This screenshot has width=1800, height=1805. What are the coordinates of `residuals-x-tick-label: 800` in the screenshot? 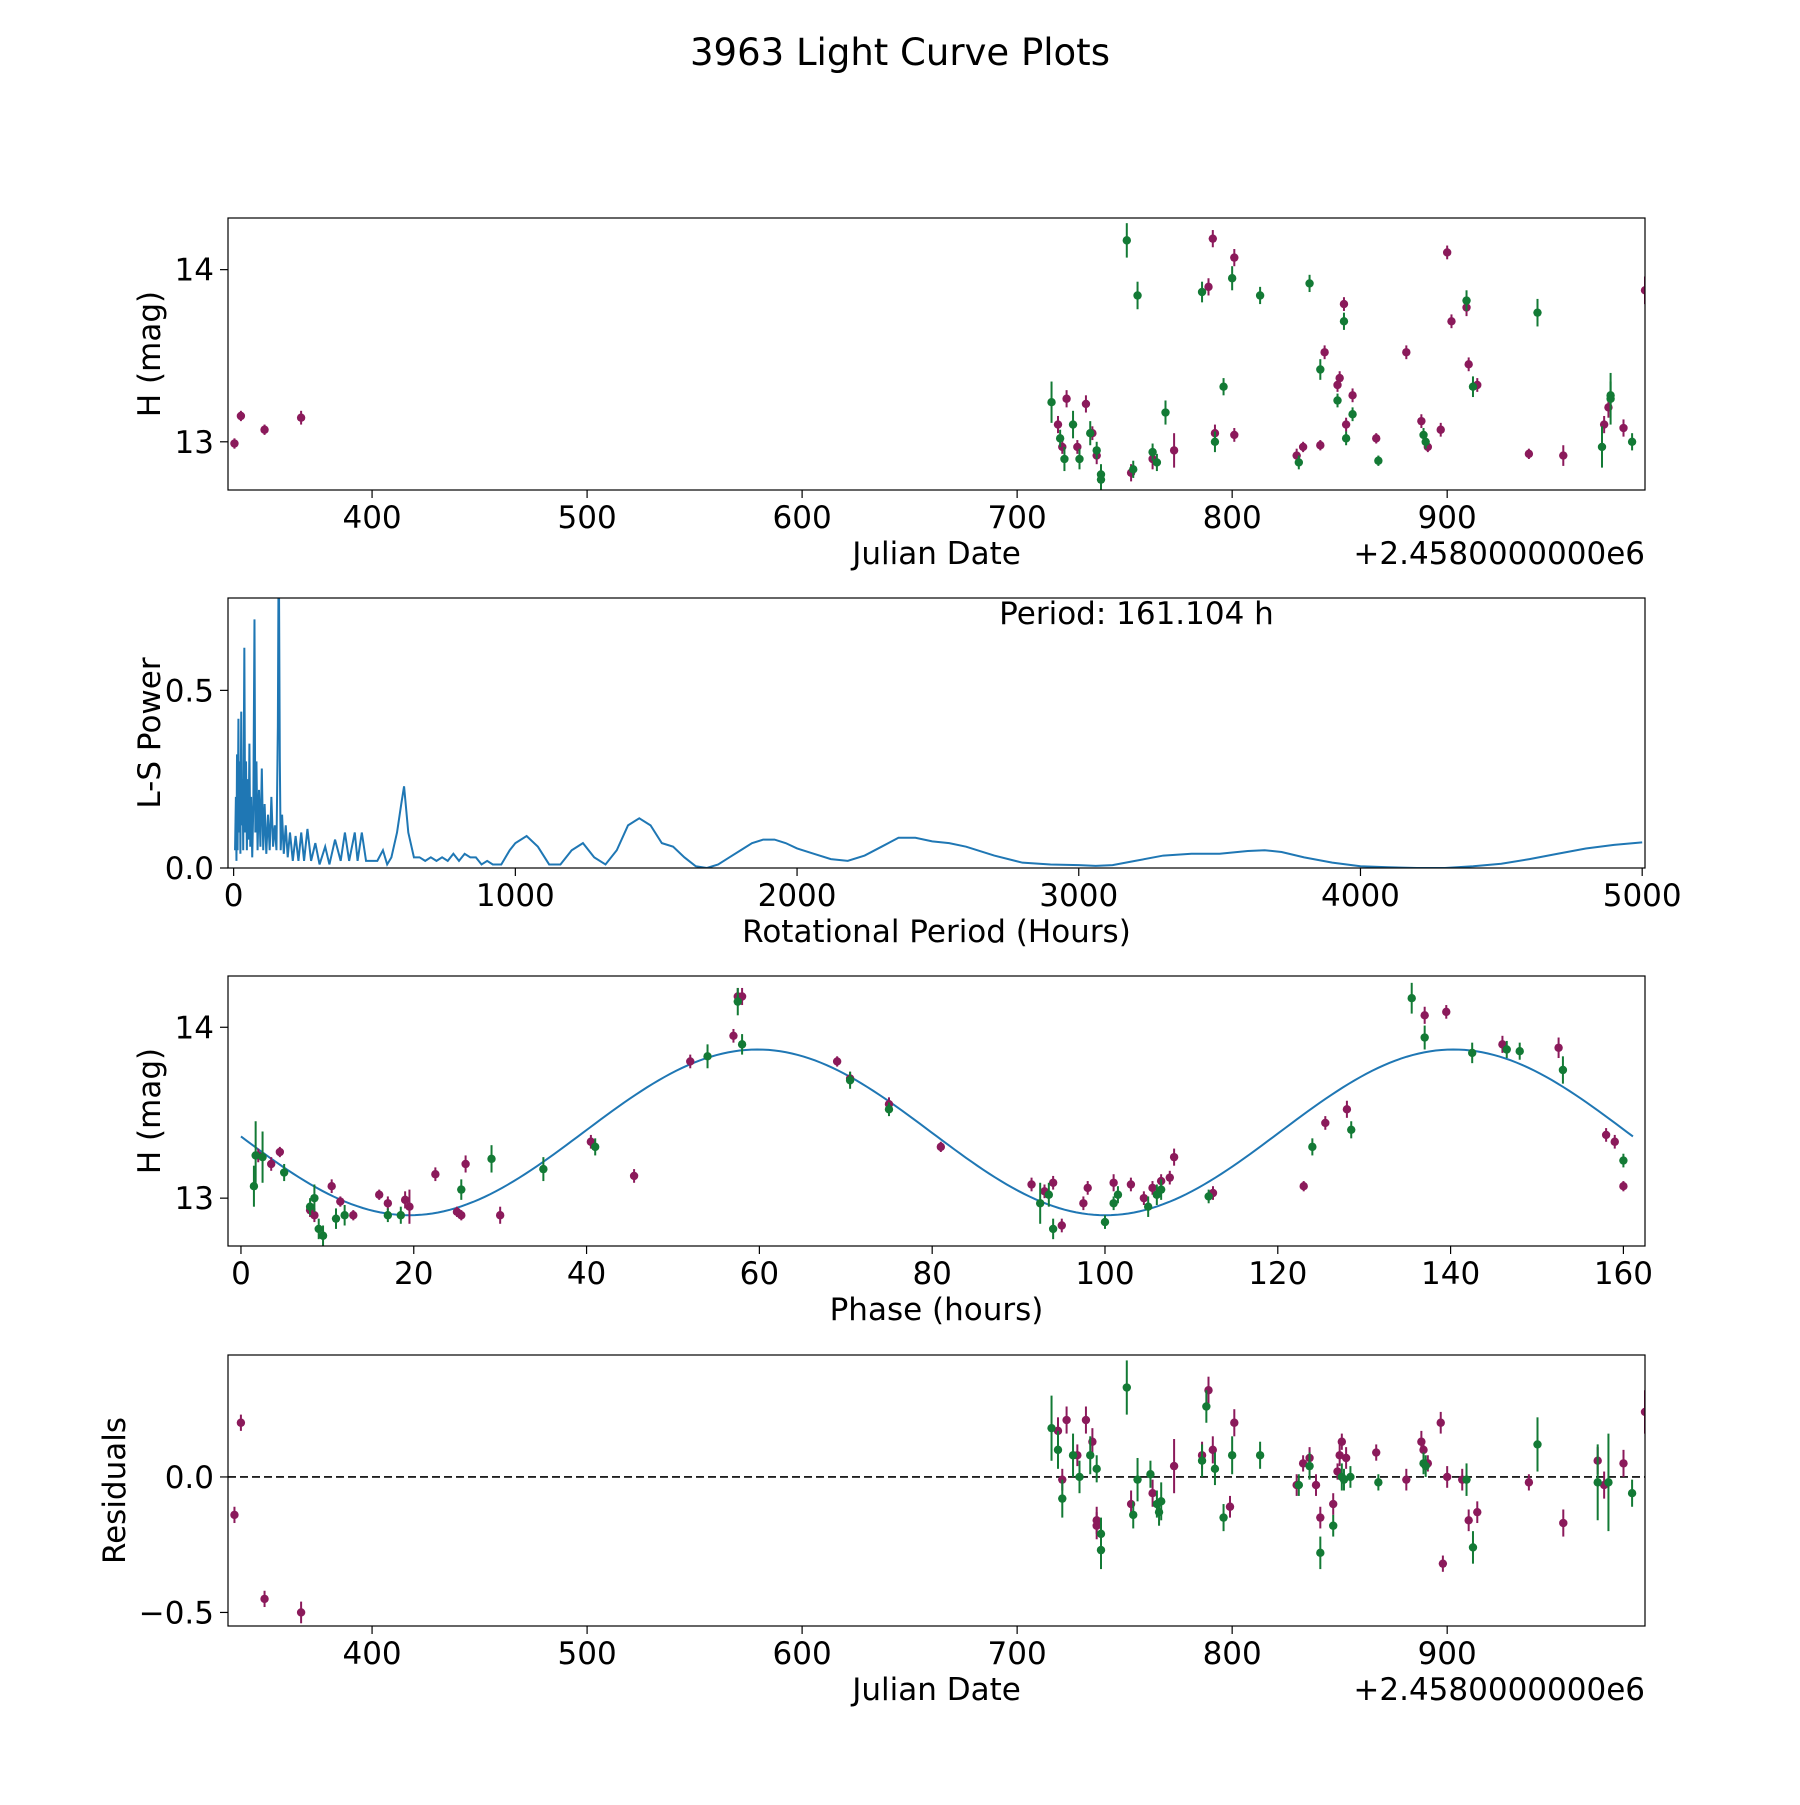 It's located at (1232, 1654).